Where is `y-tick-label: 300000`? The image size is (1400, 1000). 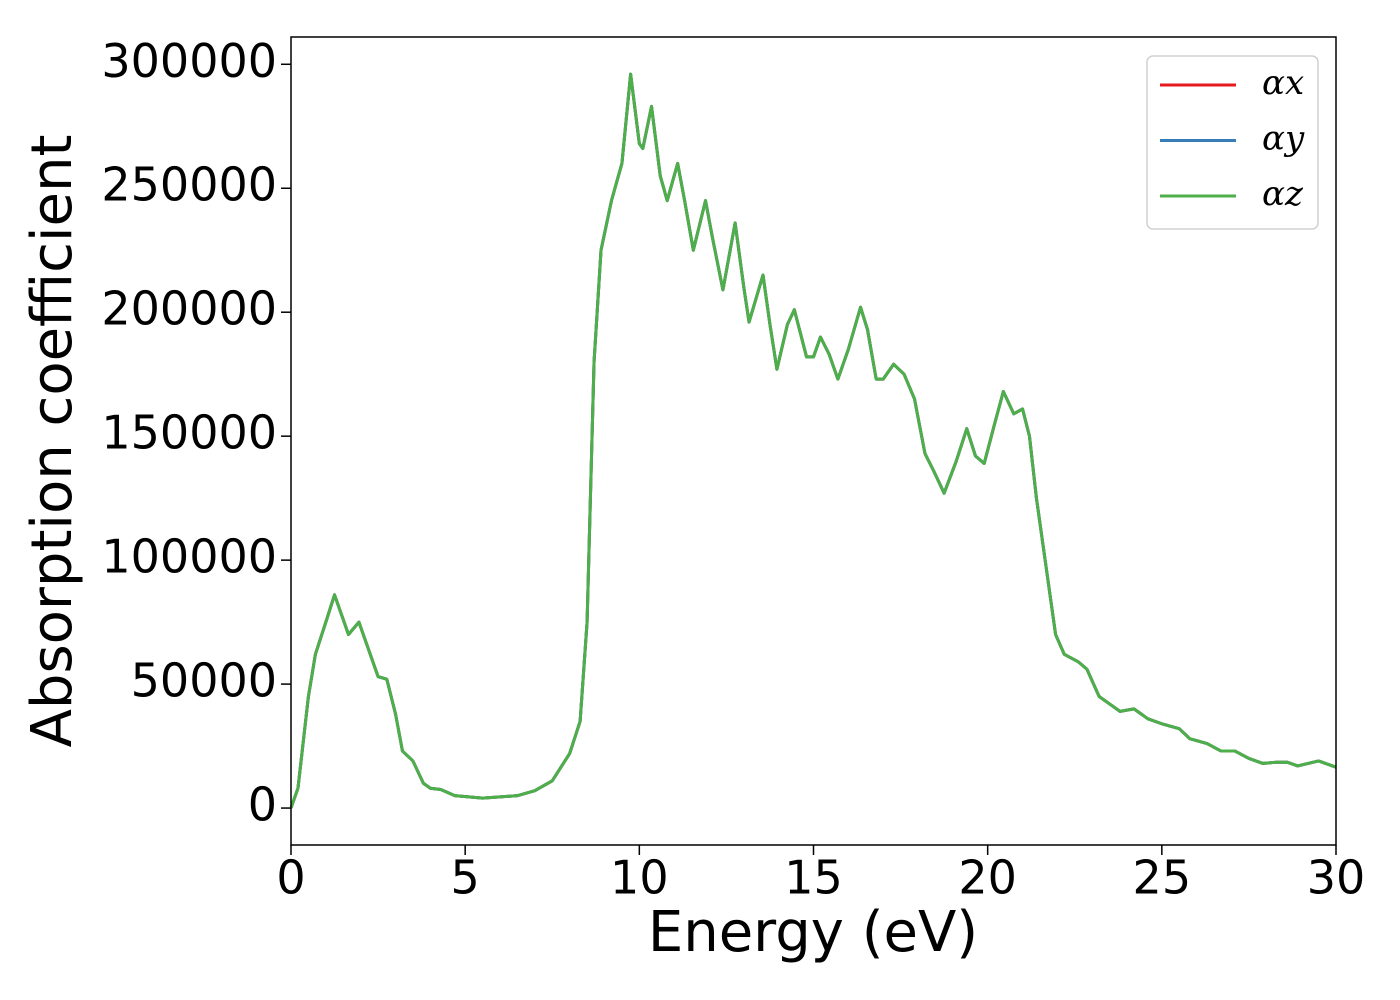 y-tick-label: 300000 is located at coordinates (189, 61).